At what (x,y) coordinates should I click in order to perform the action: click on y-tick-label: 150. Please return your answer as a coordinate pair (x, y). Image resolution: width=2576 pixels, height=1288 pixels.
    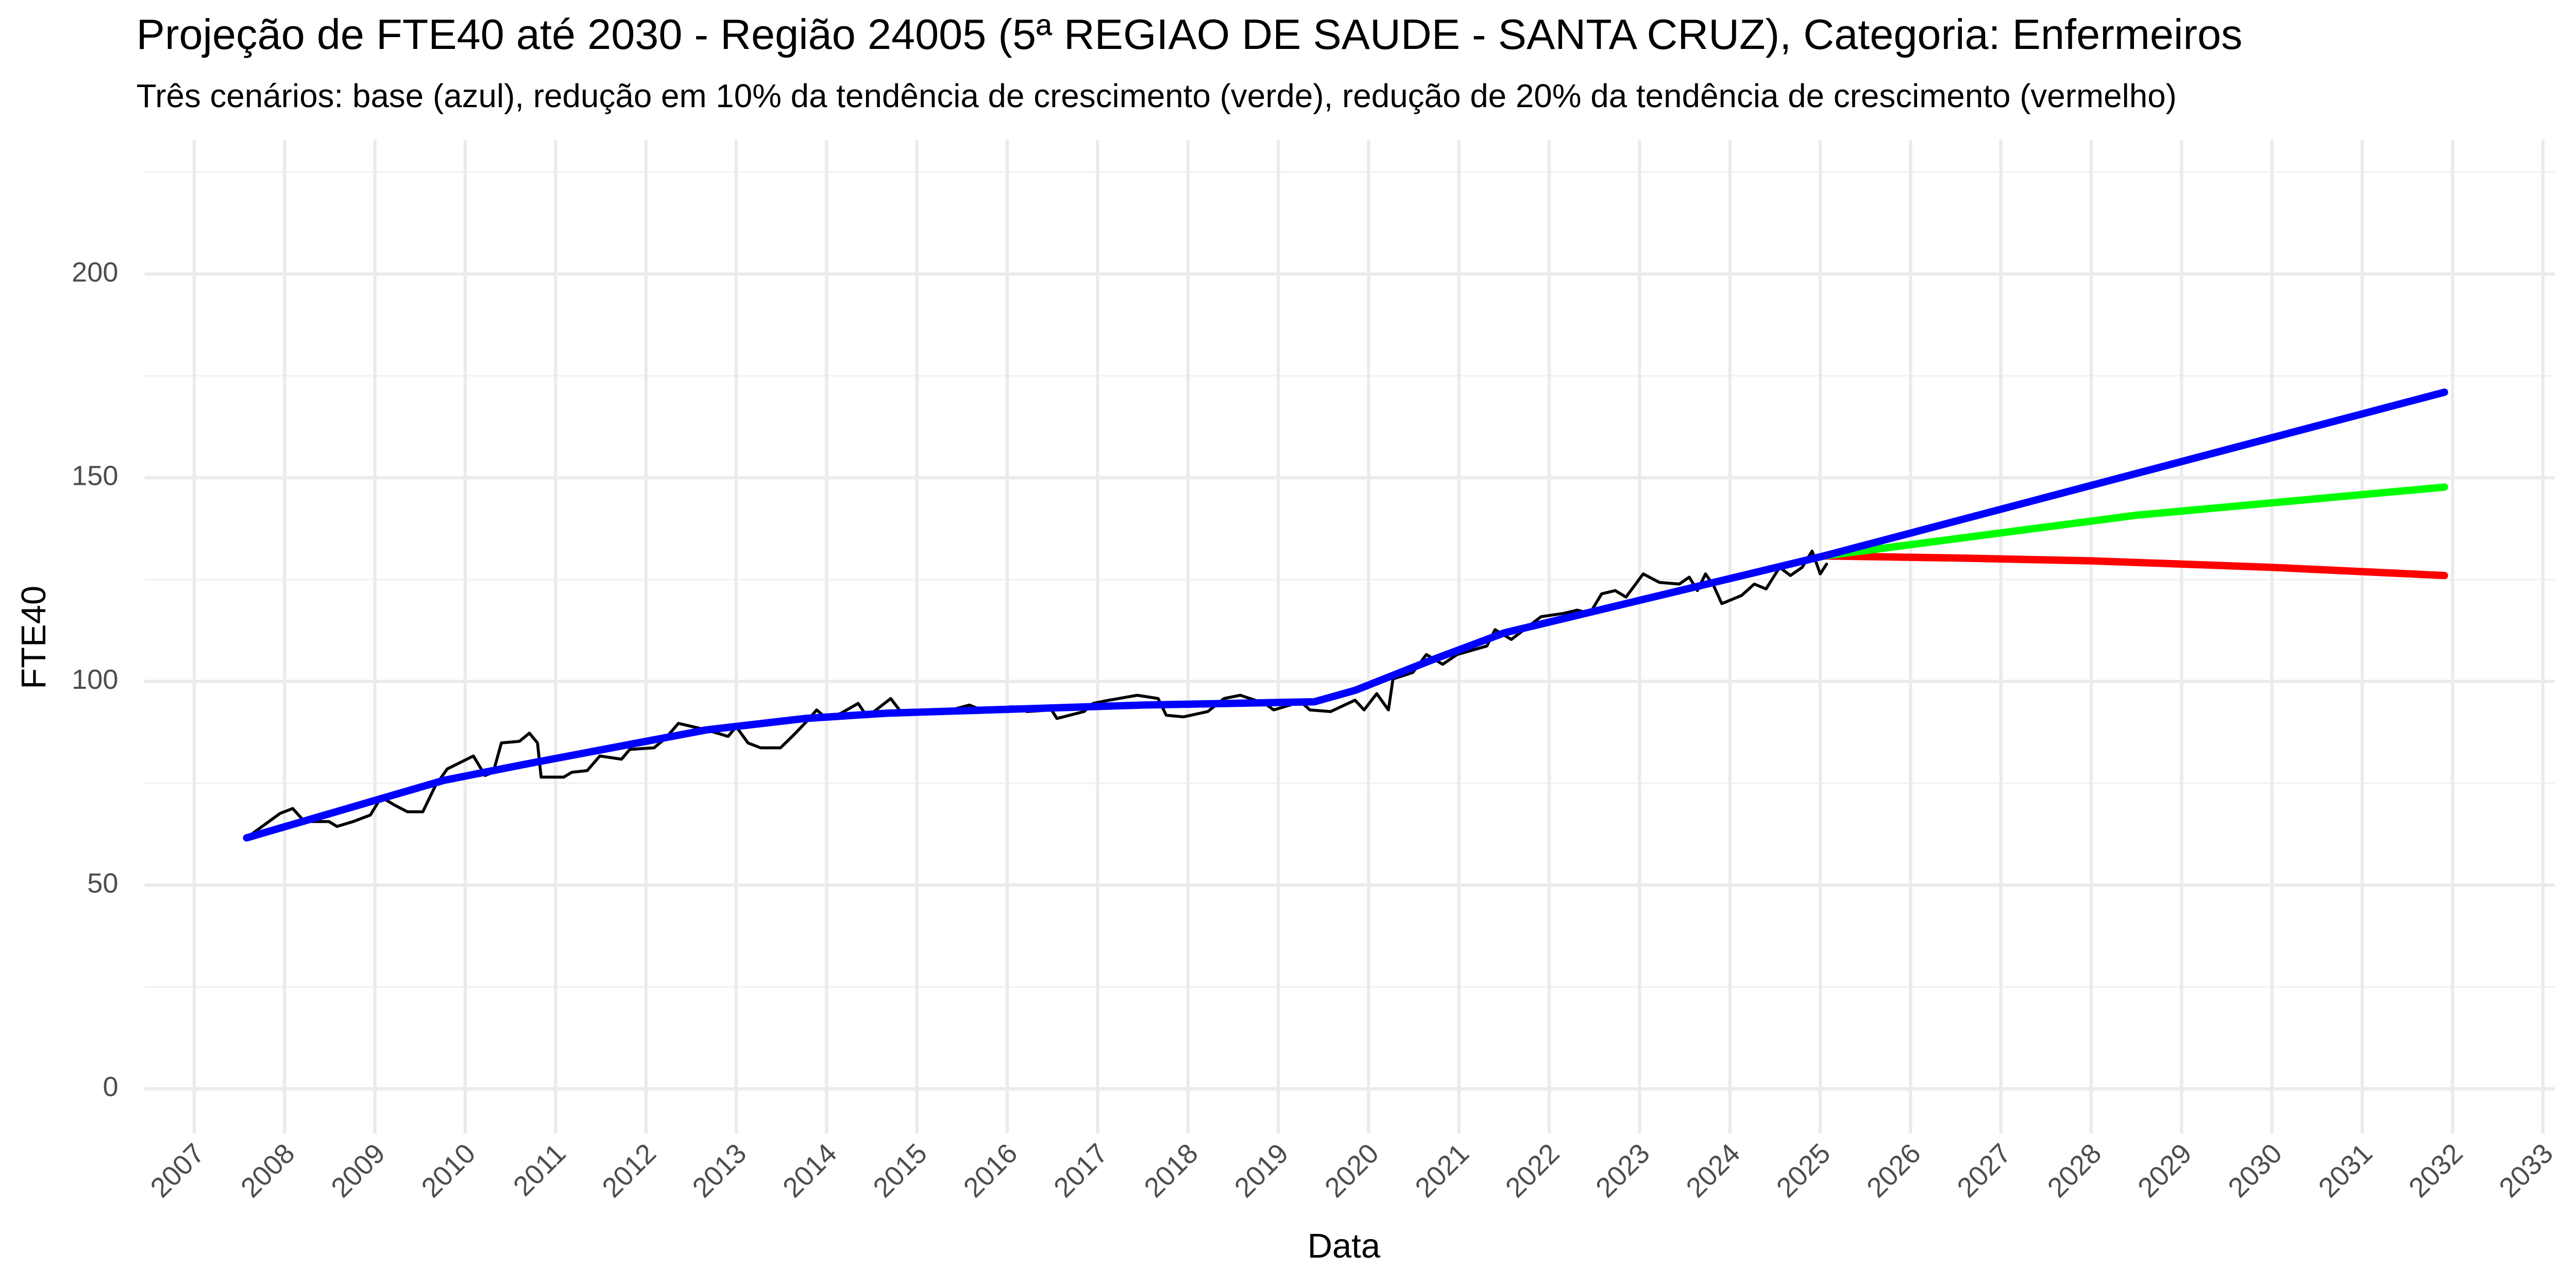
    Looking at the image, I should click on (95, 476).